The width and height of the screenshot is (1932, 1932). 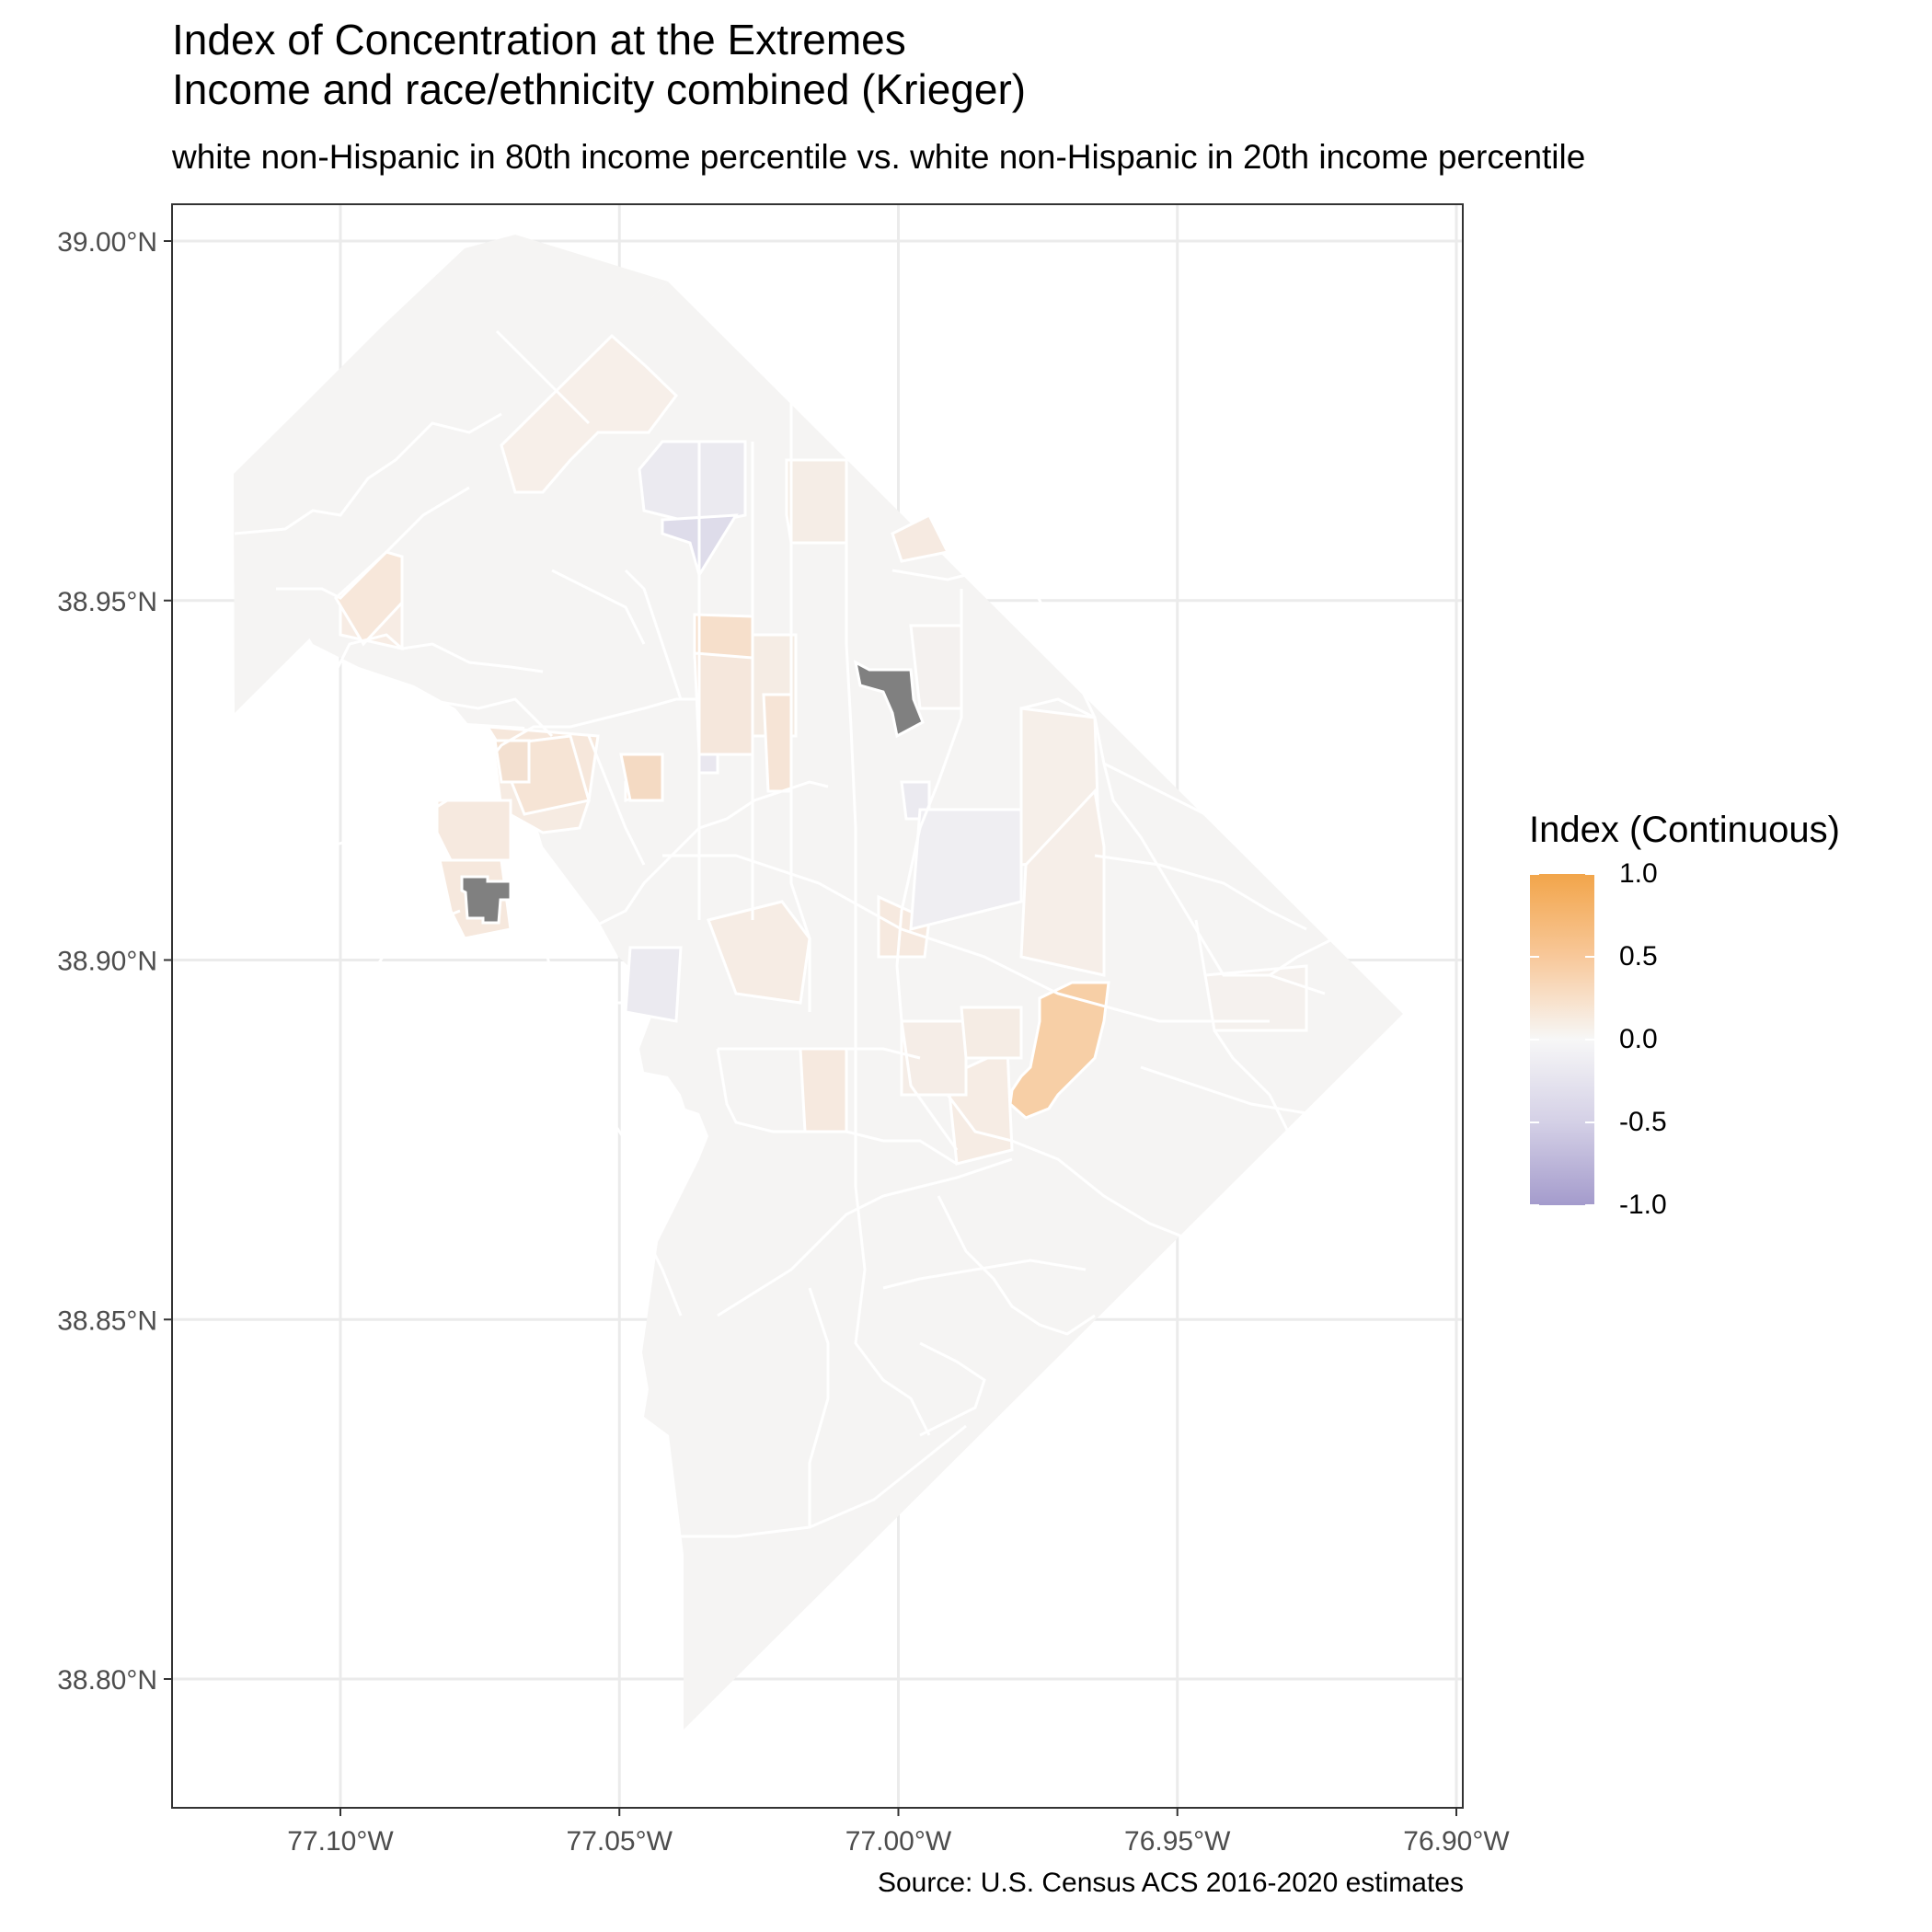 I want to click on legend-label: 1.0, so click(x=1638, y=873).